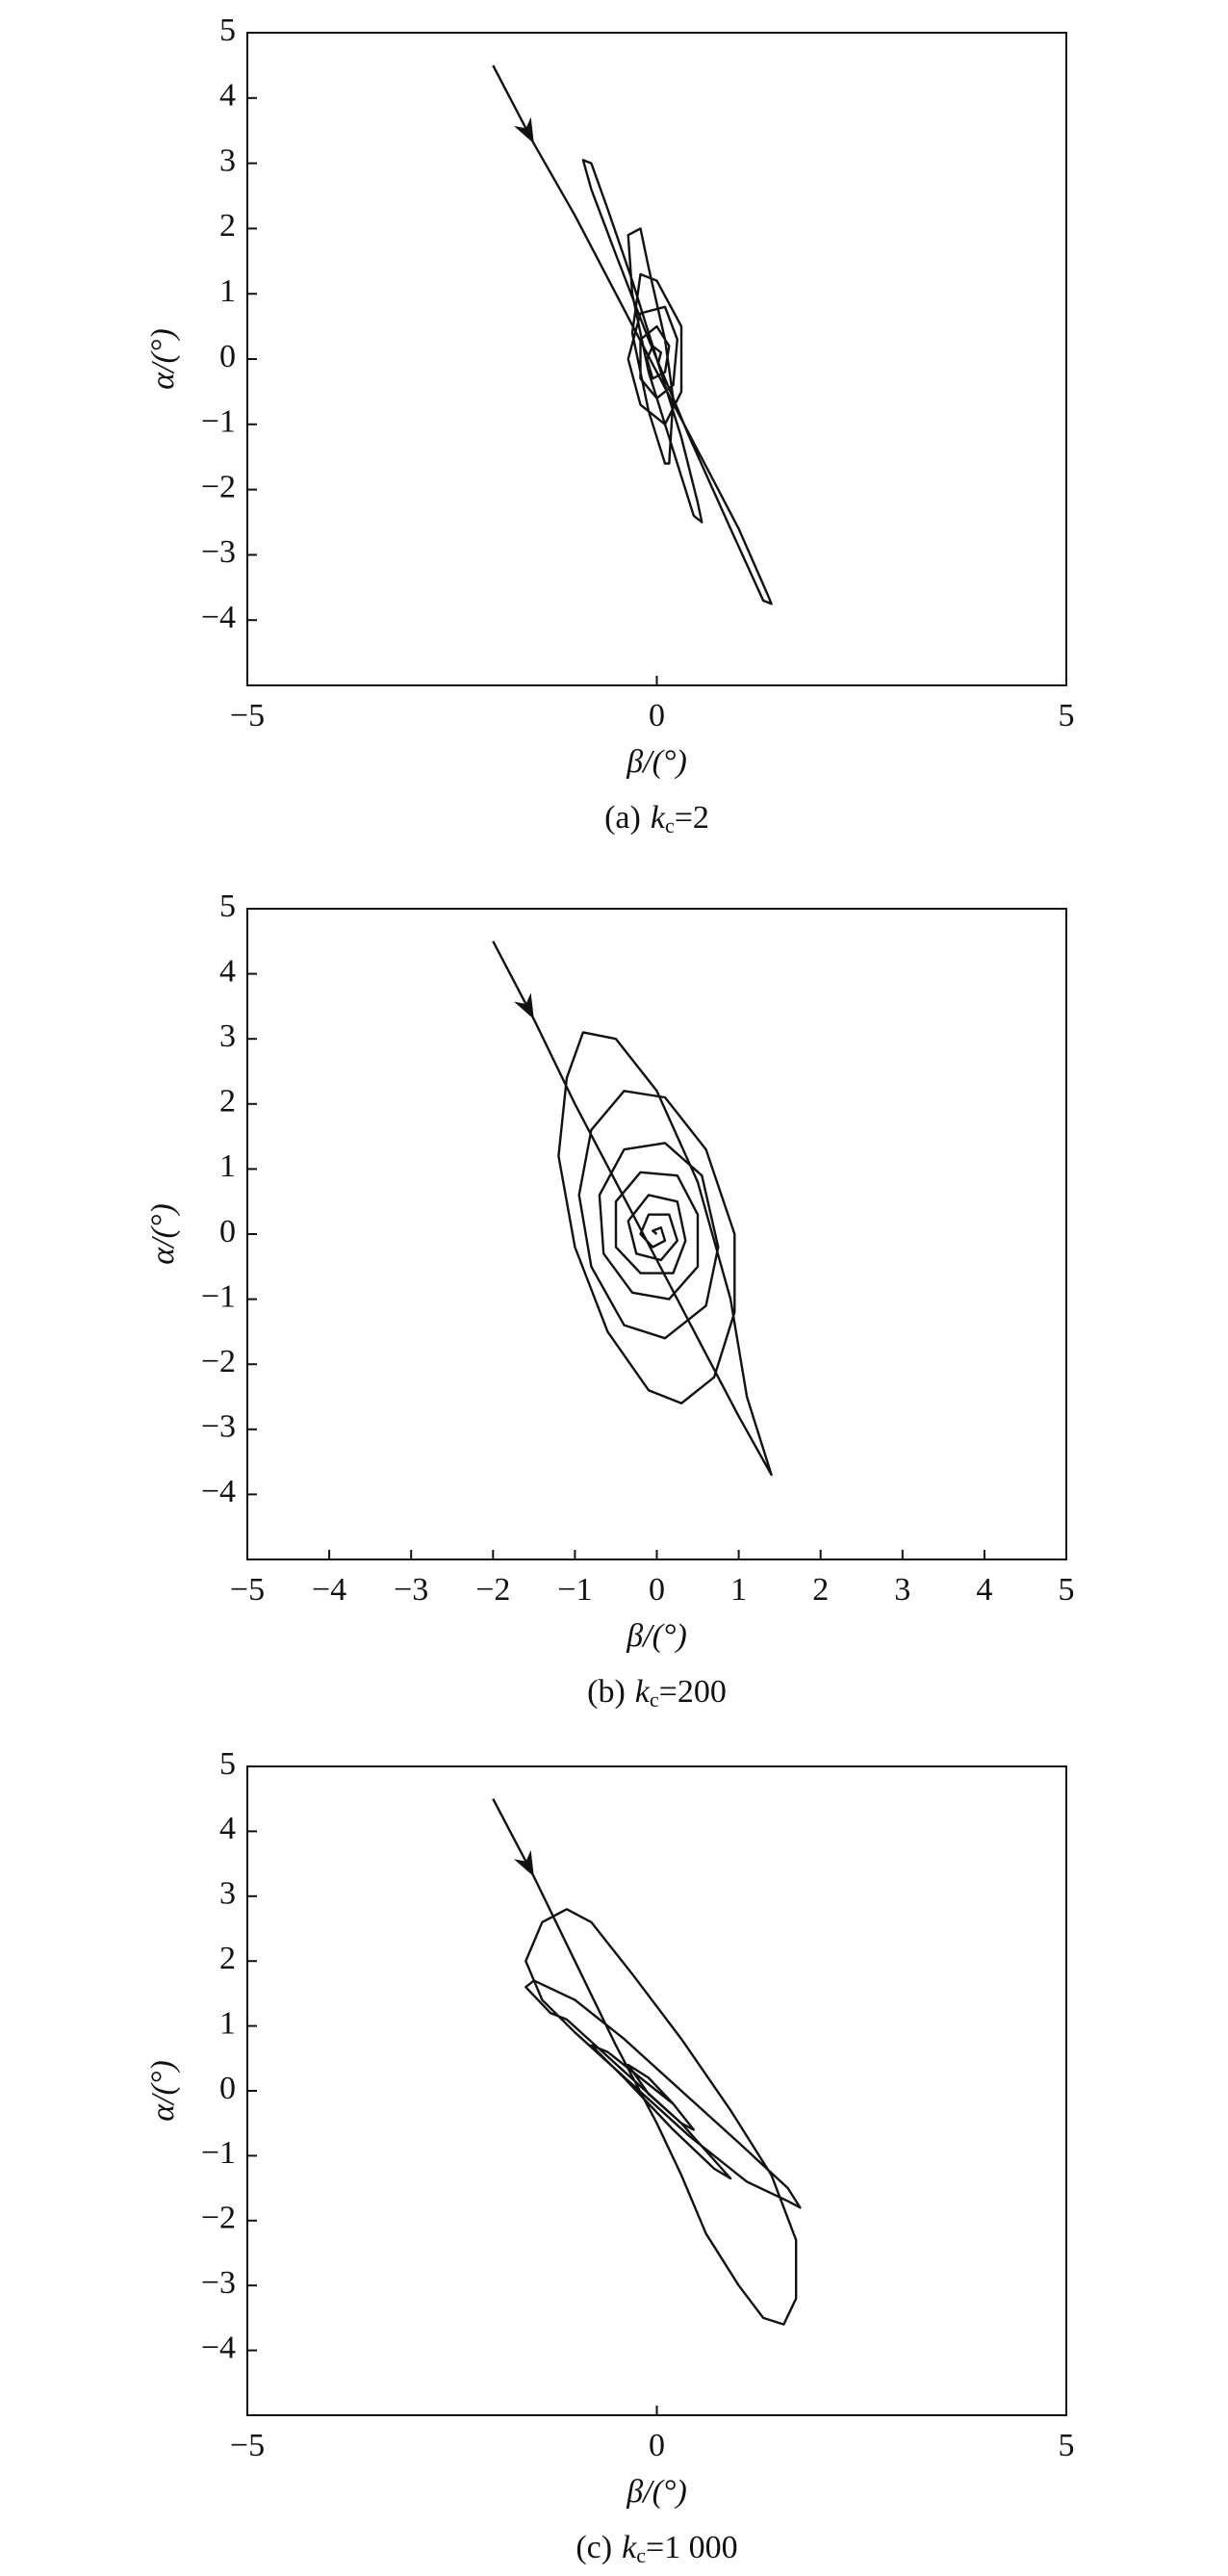  Describe the element at coordinates (693, 1692) in the screenshot. I see `caption-suffix: =200` at that location.